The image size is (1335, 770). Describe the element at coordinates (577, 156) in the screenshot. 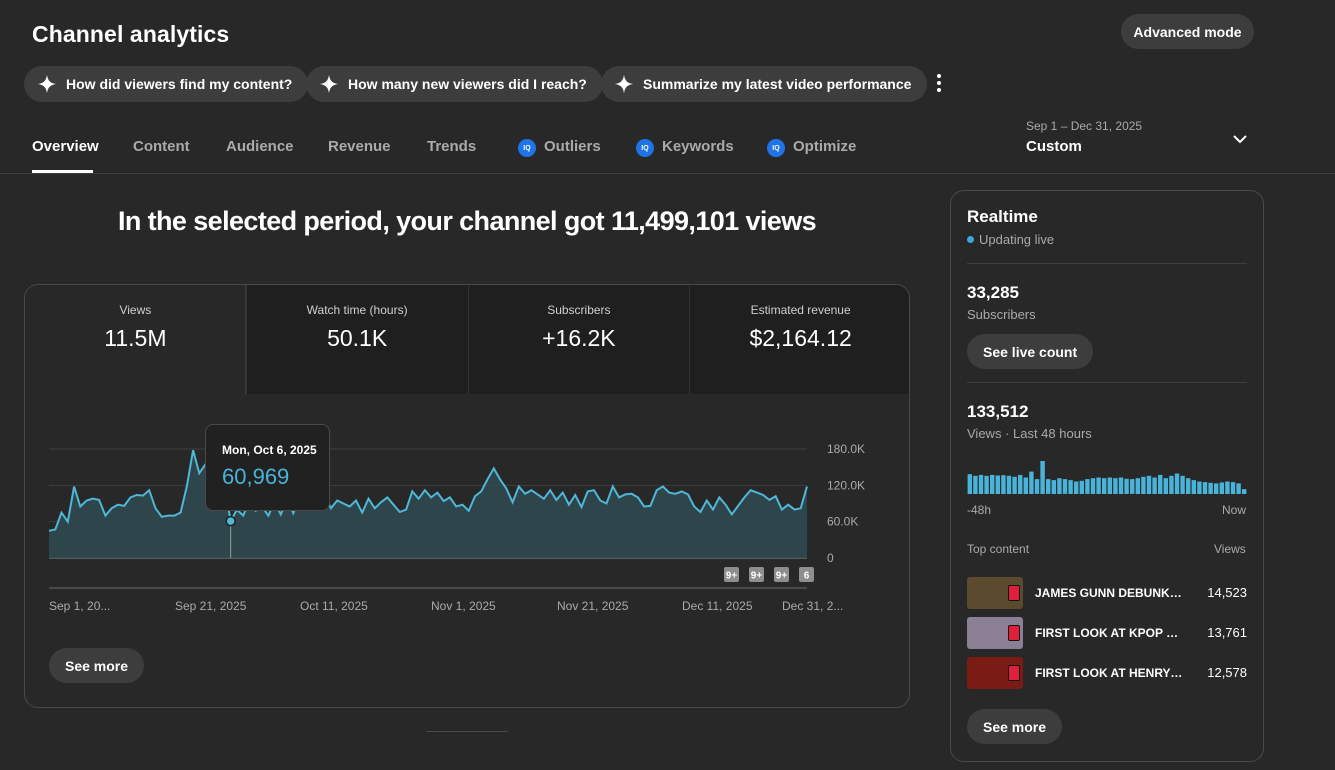

I see `tab-outliers: IQ Outliers` at that location.